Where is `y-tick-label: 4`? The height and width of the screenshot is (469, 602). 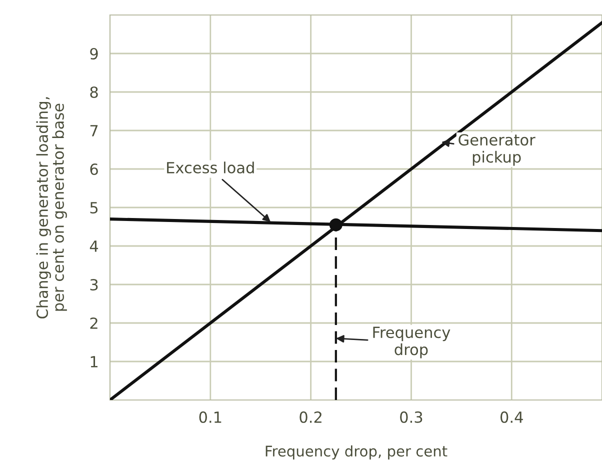 y-tick-label: 4 is located at coordinates (94, 246).